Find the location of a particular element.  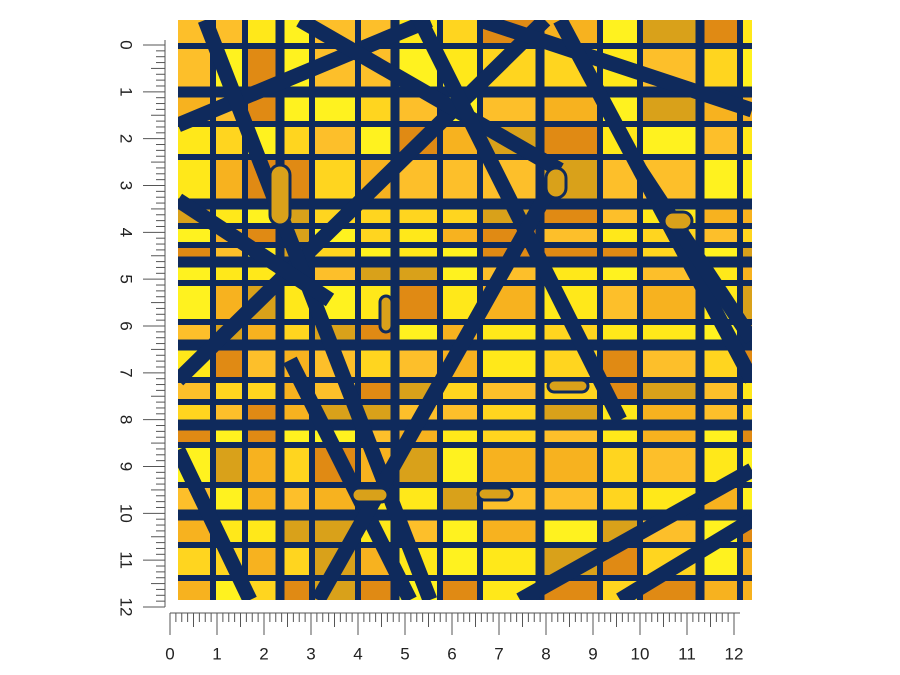

left-ruler-label: 4 is located at coordinates (126, 232).